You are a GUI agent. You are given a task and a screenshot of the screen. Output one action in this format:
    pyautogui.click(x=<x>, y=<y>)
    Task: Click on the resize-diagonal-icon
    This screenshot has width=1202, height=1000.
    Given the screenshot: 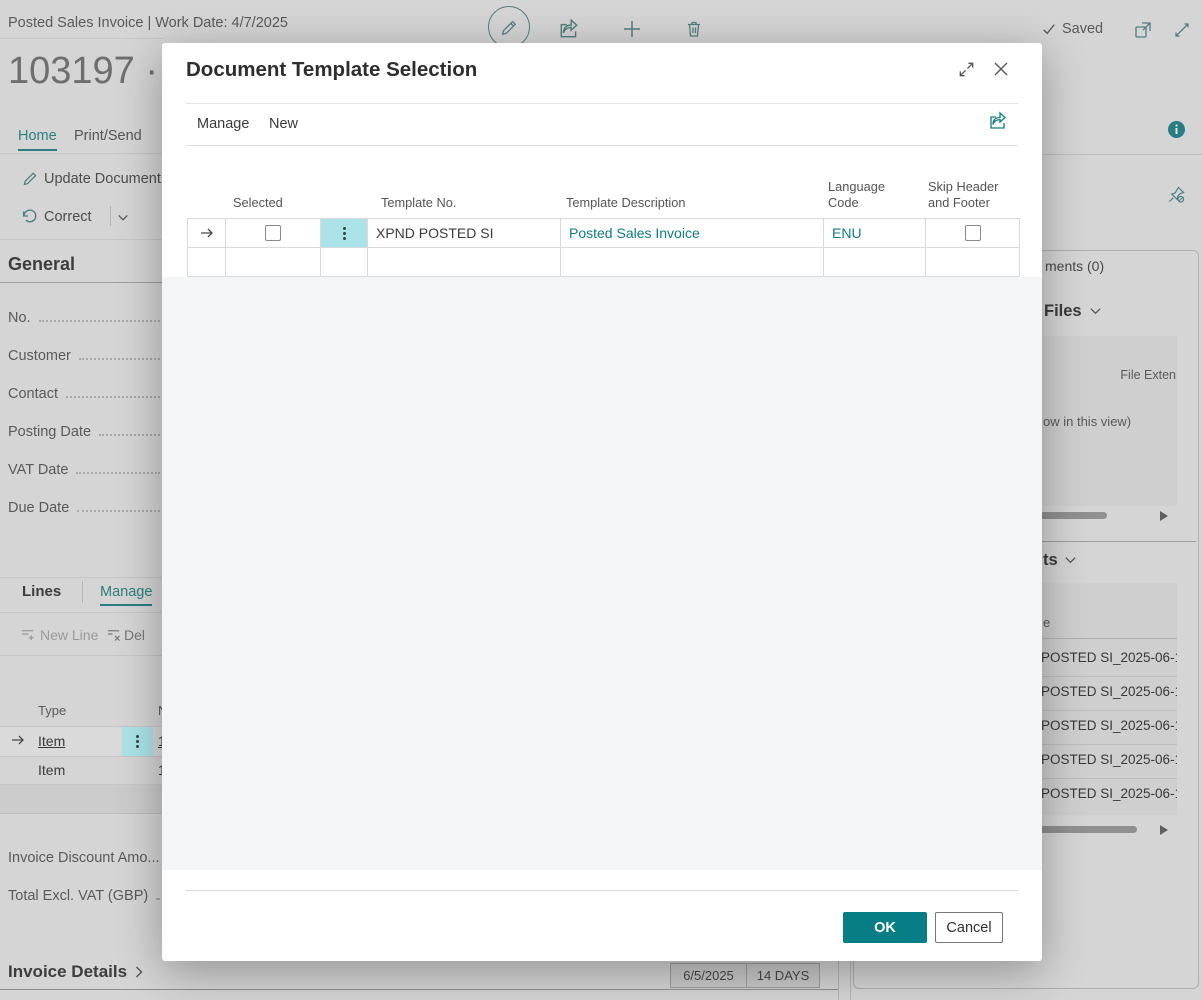 What is the action you would take?
    pyautogui.click(x=1182, y=30)
    